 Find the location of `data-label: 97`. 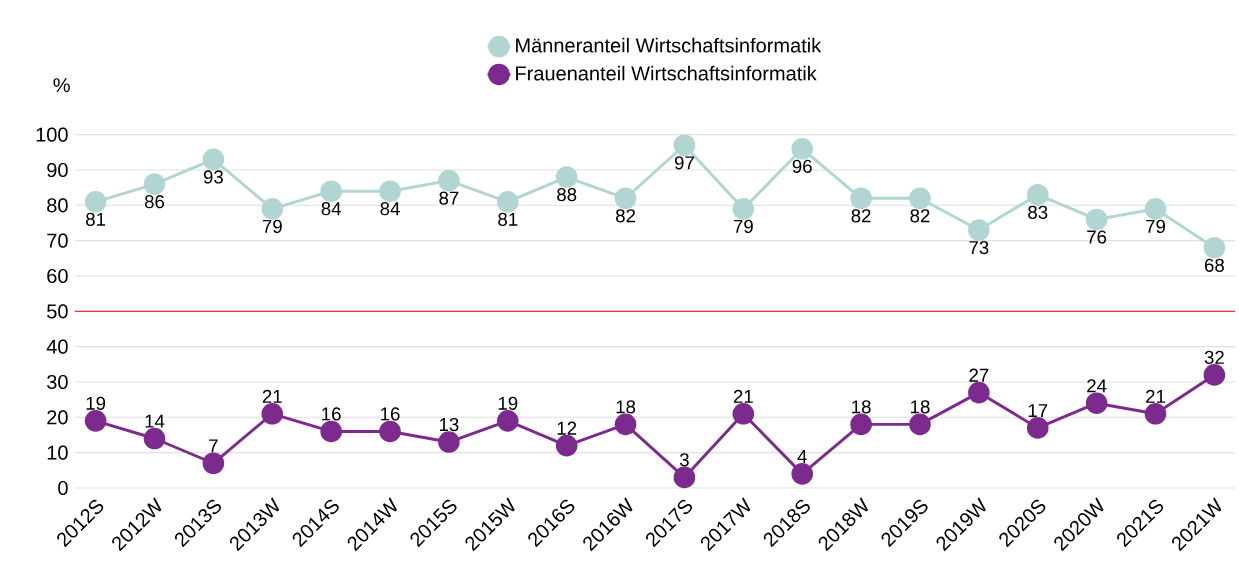

data-label: 97 is located at coordinates (684, 163).